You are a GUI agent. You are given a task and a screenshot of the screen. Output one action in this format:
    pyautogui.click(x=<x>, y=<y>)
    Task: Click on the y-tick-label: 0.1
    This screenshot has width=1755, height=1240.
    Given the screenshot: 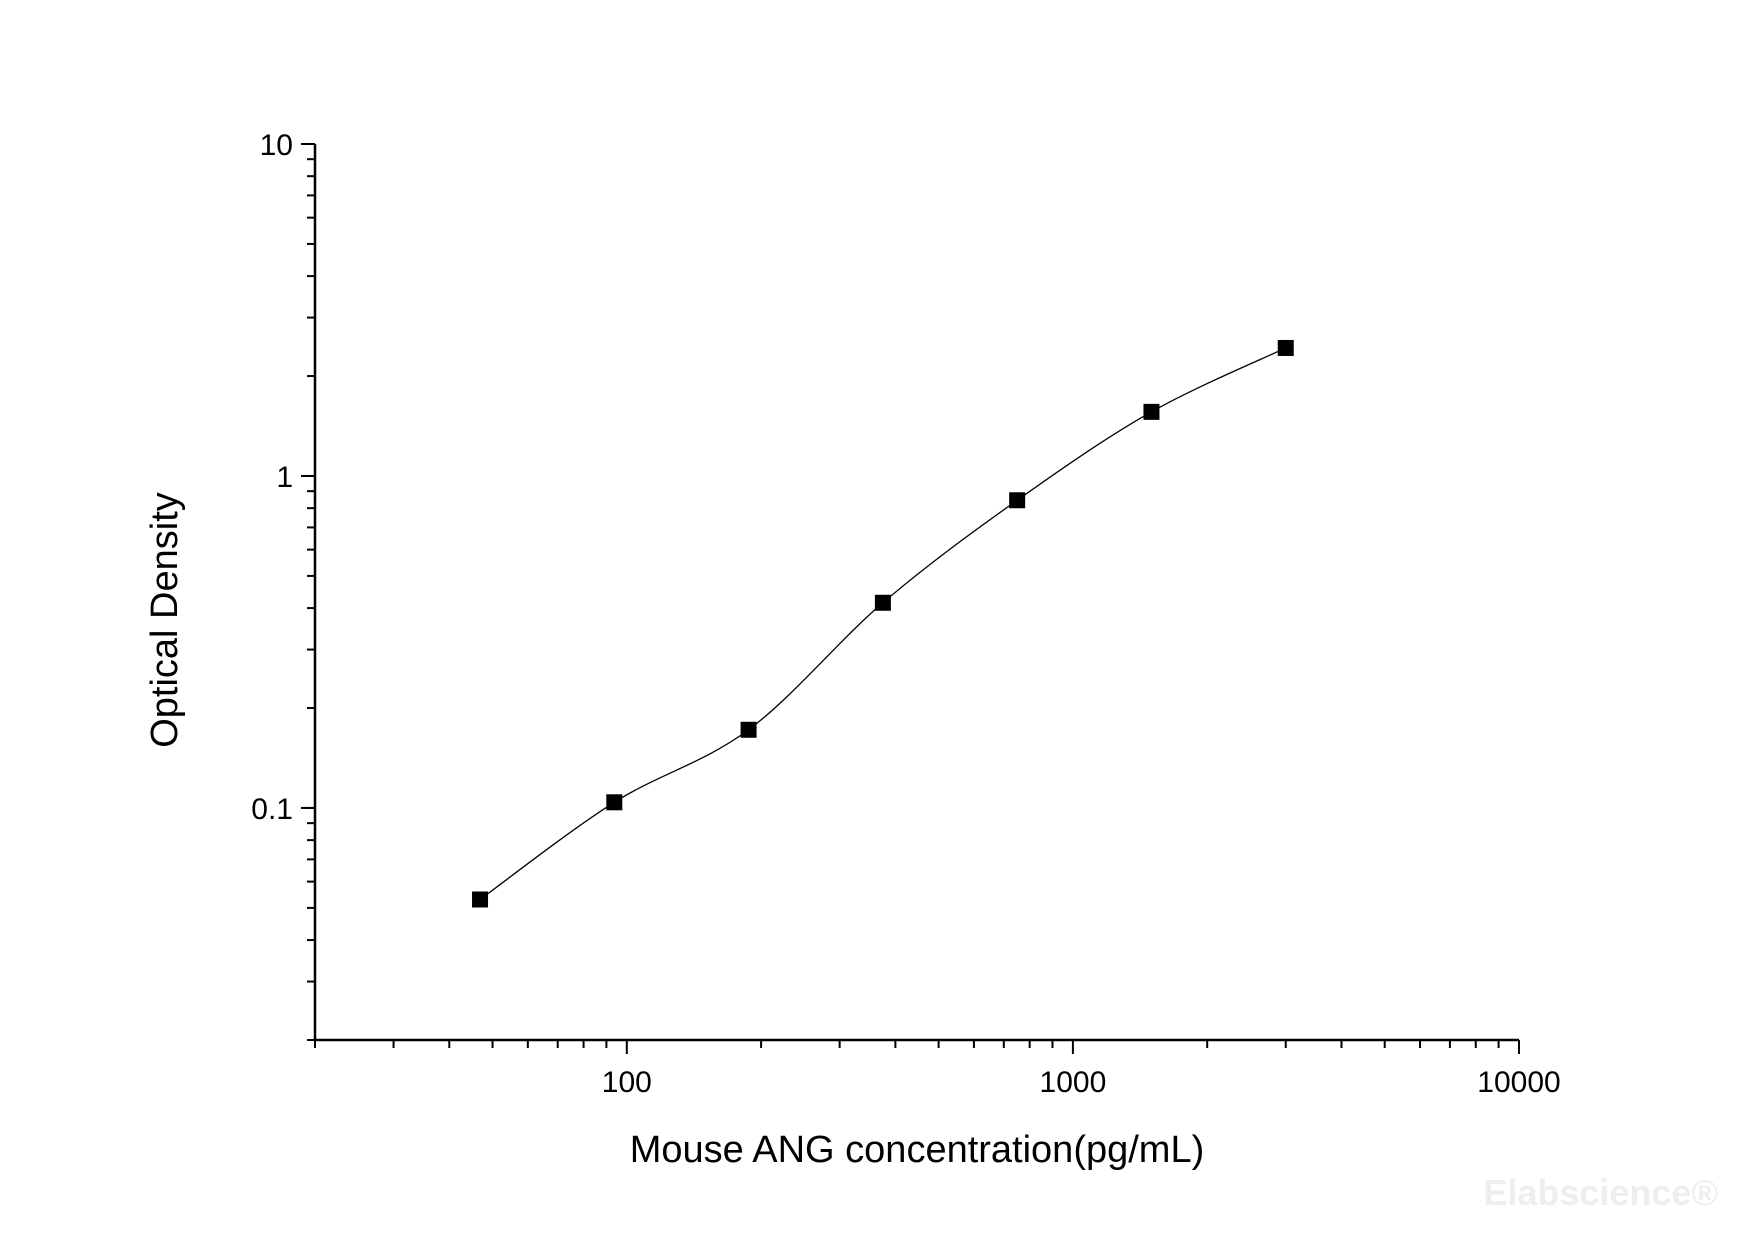 What is the action you would take?
    pyautogui.click(x=272, y=809)
    